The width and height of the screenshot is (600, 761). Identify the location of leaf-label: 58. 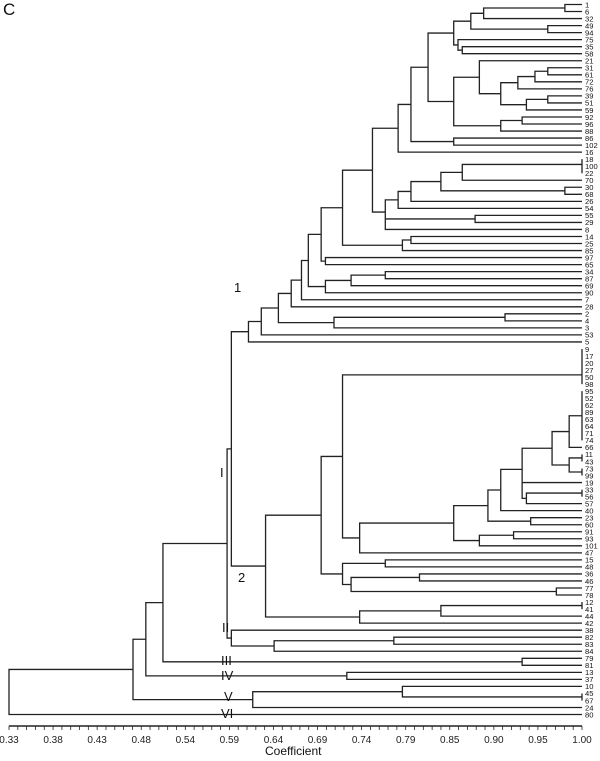
(589, 54).